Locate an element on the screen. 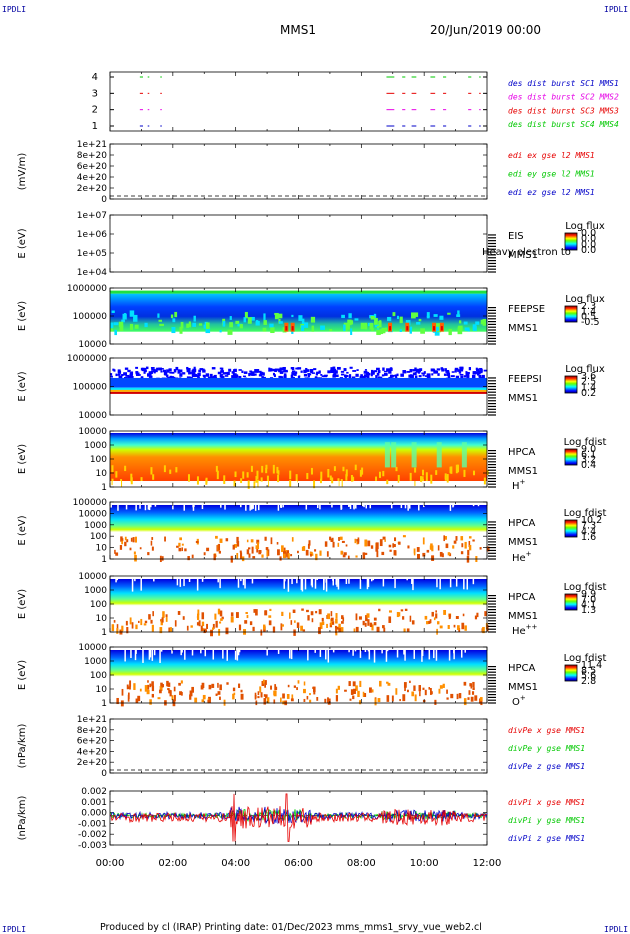 The width and height of the screenshot is (630, 934). spectrogram is located at coordinates (298, 677).